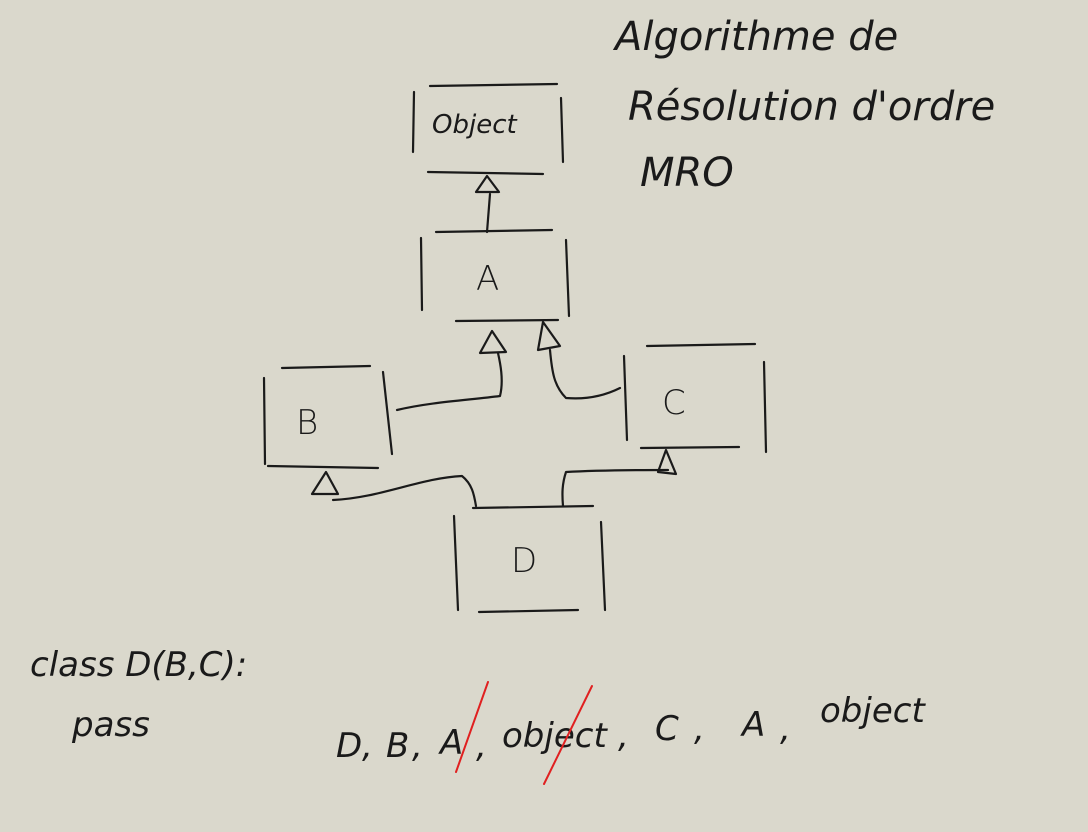  I want to click on class-label-c: C, so click(674, 403).